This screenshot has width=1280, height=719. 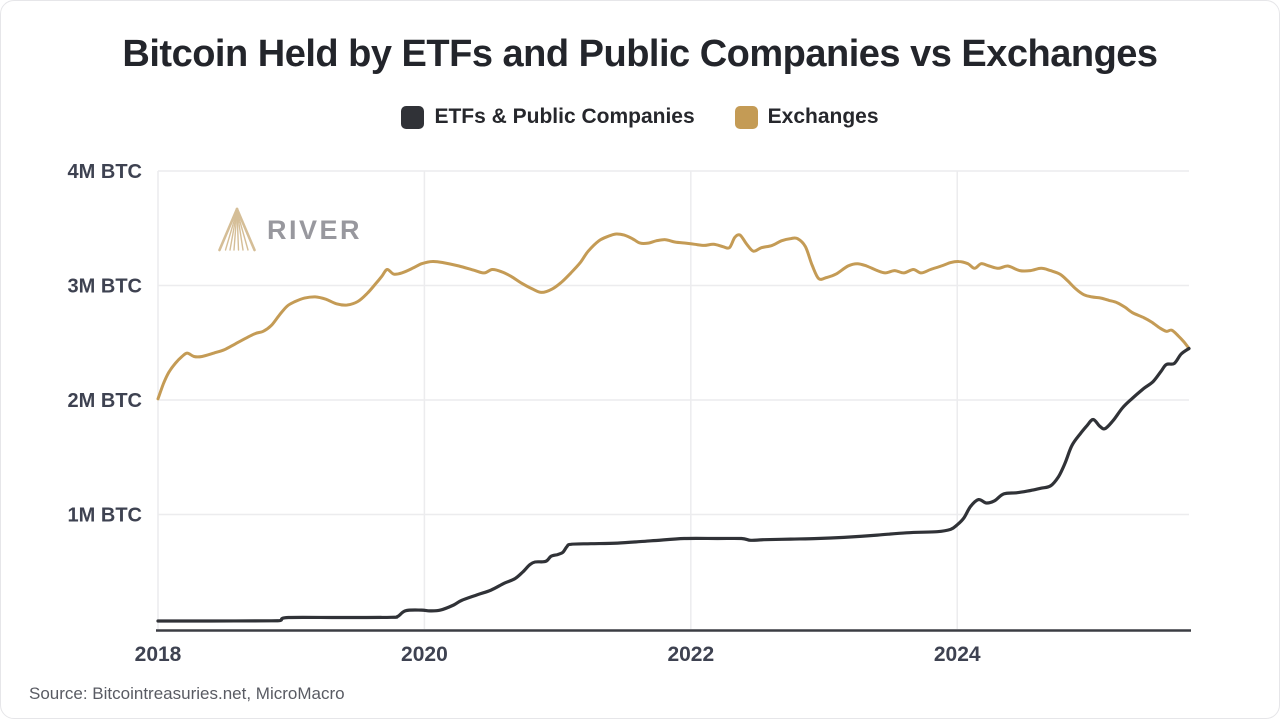 I want to click on y-axis-tick-label: 2M BTC, so click(x=105, y=401).